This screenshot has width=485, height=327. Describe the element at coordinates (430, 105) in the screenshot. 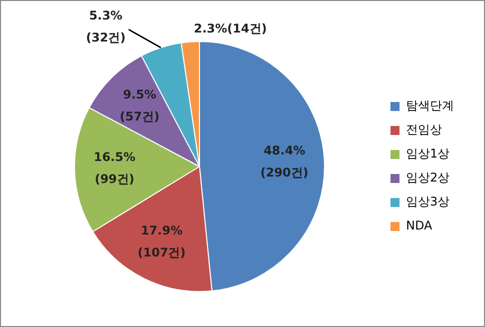

I see `legend-label: 탐색단계` at that location.